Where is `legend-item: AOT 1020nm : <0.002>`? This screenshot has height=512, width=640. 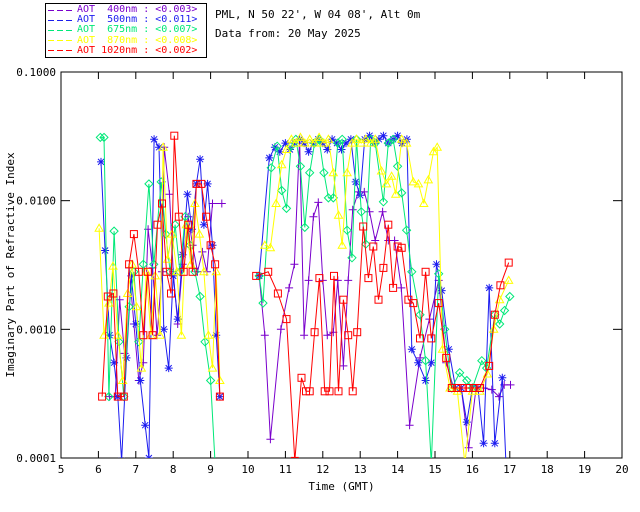 legend-item: AOT 1020nm : <0.002> is located at coordinates (126, 50).